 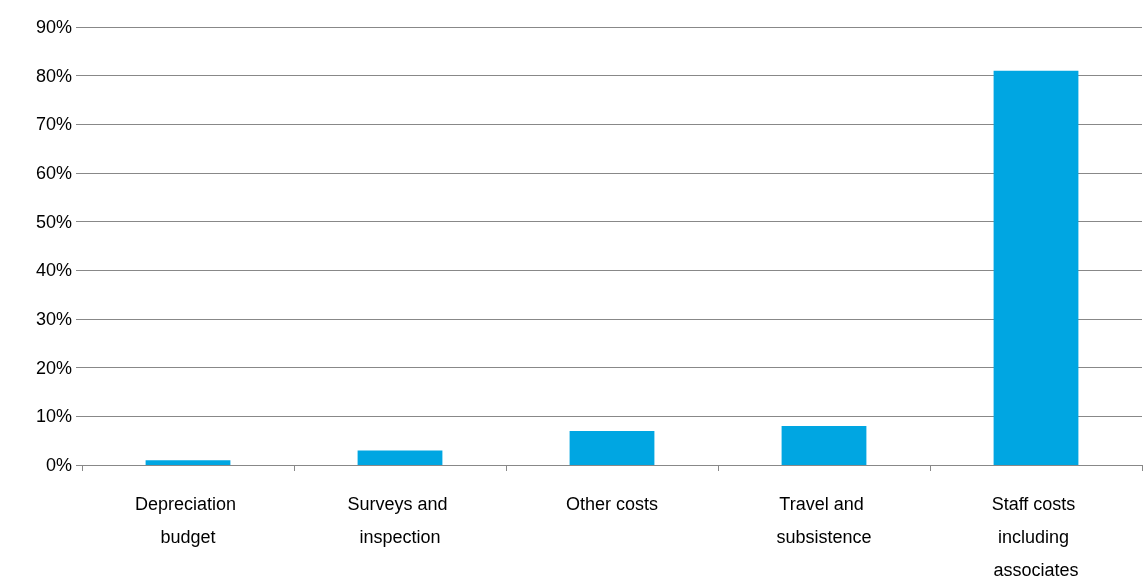 What do you see at coordinates (53, 27) in the screenshot?
I see `y-tick-label: 90%` at bounding box center [53, 27].